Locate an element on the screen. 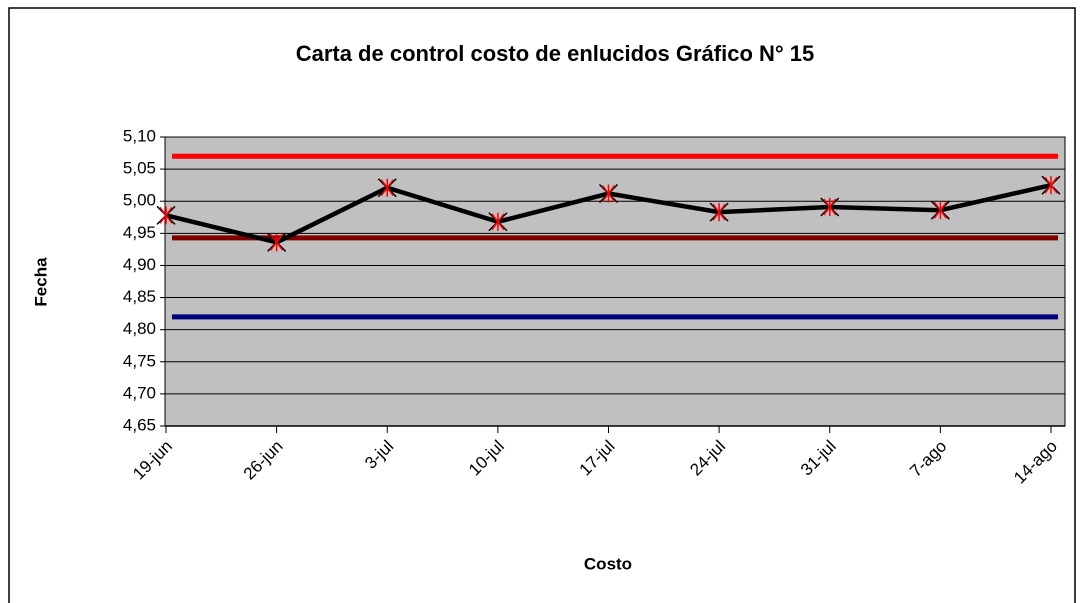 The height and width of the screenshot is (603, 1085). y-tick-label: 5,00 is located at coordinates (139, 200).